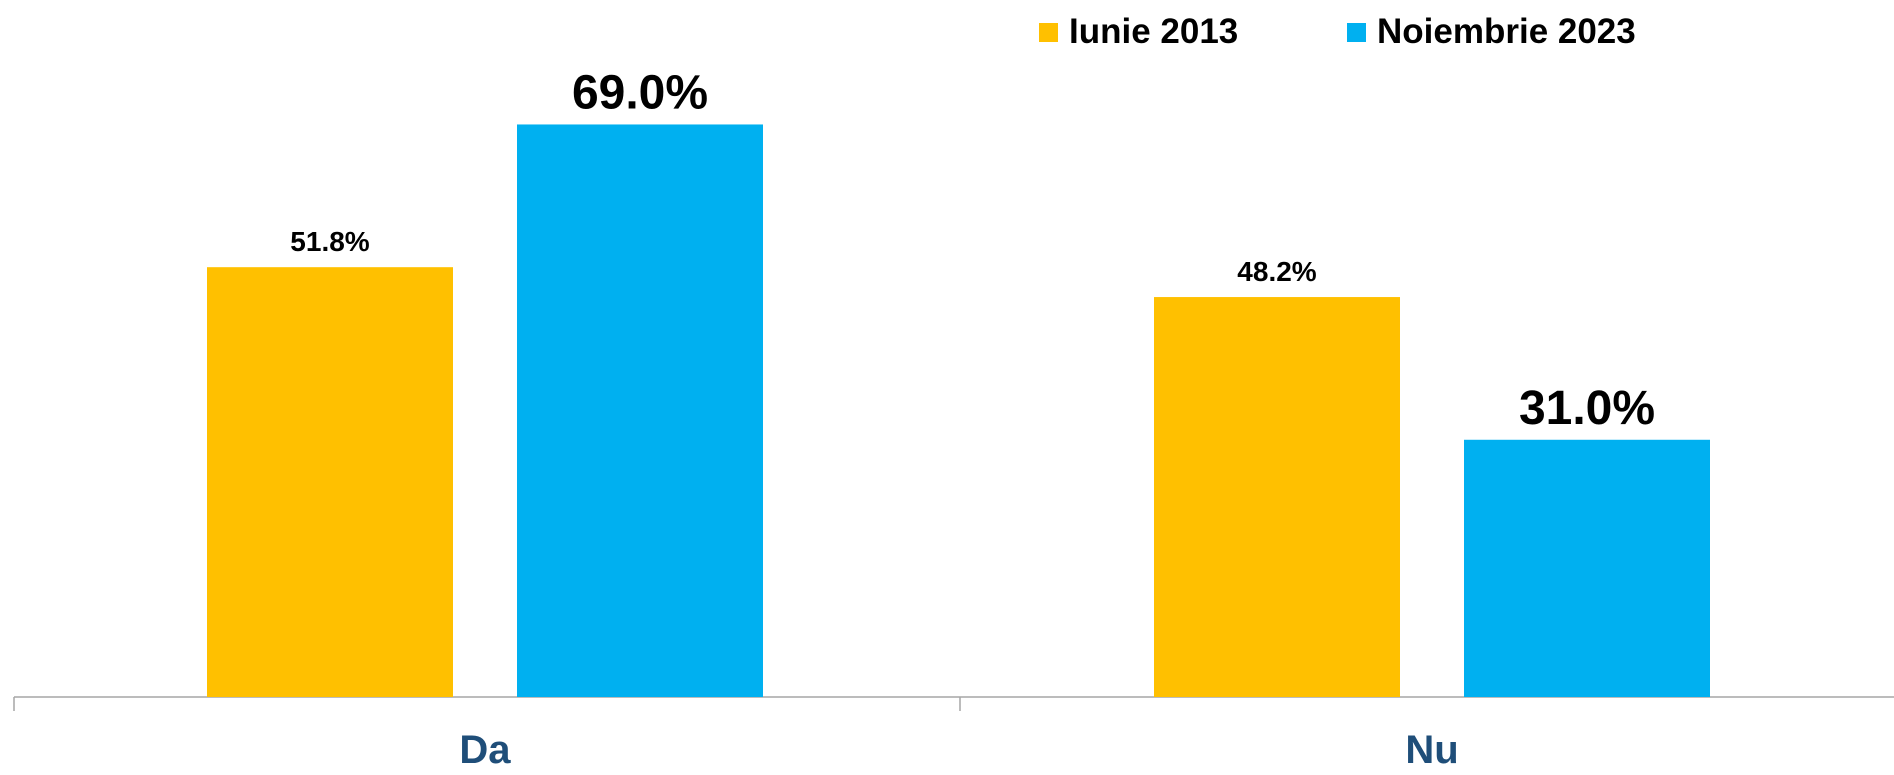 Image resolution: width=1894 pixels, height=775 pixels. What do you see at coordinates (1587, 568) in the screenshot?
I see `bar-noiembrie-2023-nu` at bounding box center [1587, 568].